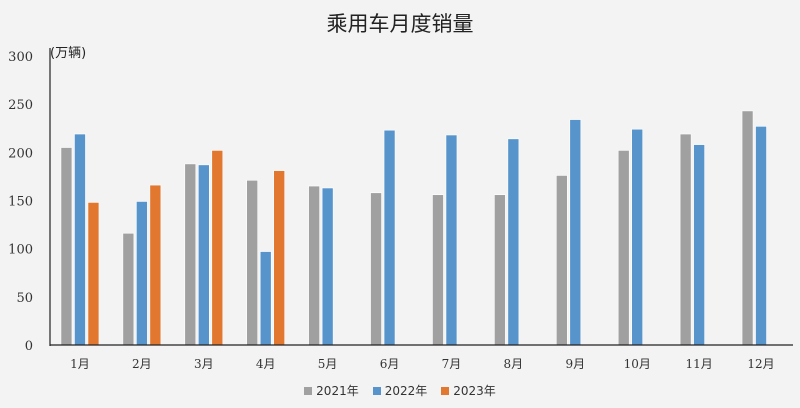 Image resolution: width=800 pixels, height=408 pixels. What do you see at coordinates (20, 153) in the screenshot?
I see `y-tick-label: 200` at bounding box center [20, 153].